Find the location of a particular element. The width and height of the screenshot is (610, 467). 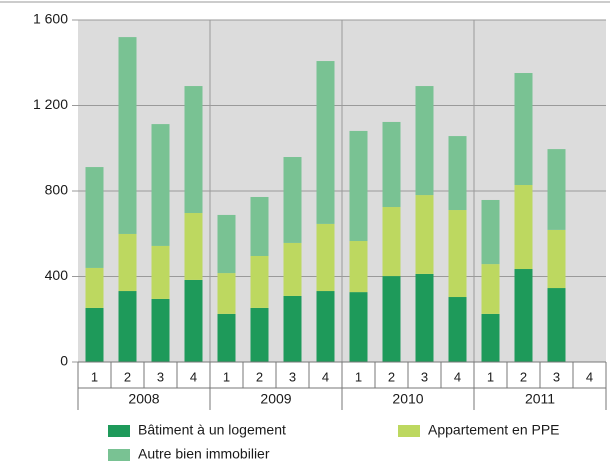

legend-label: Appartement en PPE is located at coordinates (494, 430).